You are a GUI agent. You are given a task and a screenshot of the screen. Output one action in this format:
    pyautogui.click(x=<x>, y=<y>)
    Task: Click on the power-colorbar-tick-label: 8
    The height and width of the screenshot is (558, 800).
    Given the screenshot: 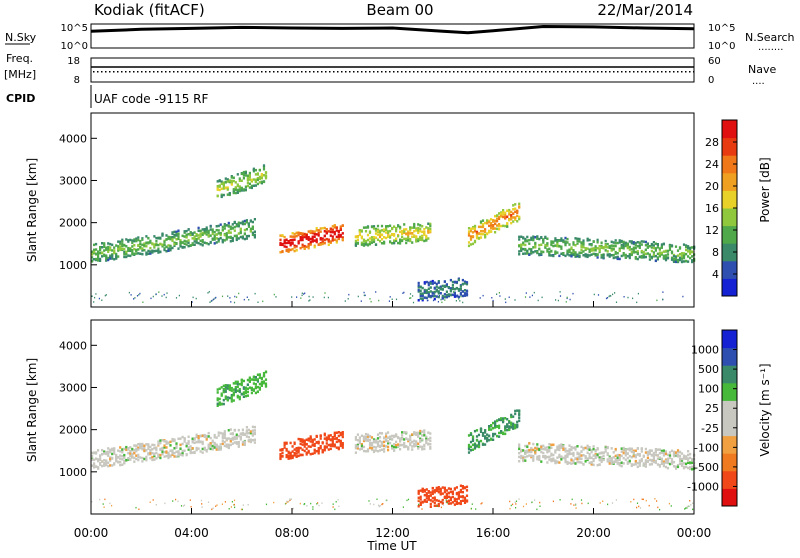 What is the action you would take?
    pyautogui.click(x=715, y=252)
    